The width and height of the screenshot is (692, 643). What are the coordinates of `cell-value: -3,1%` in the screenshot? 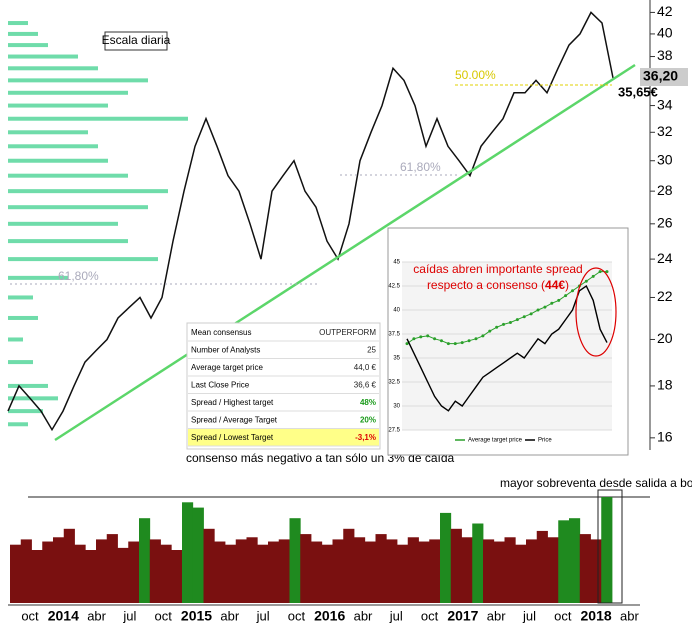 It's located at (365, 437).